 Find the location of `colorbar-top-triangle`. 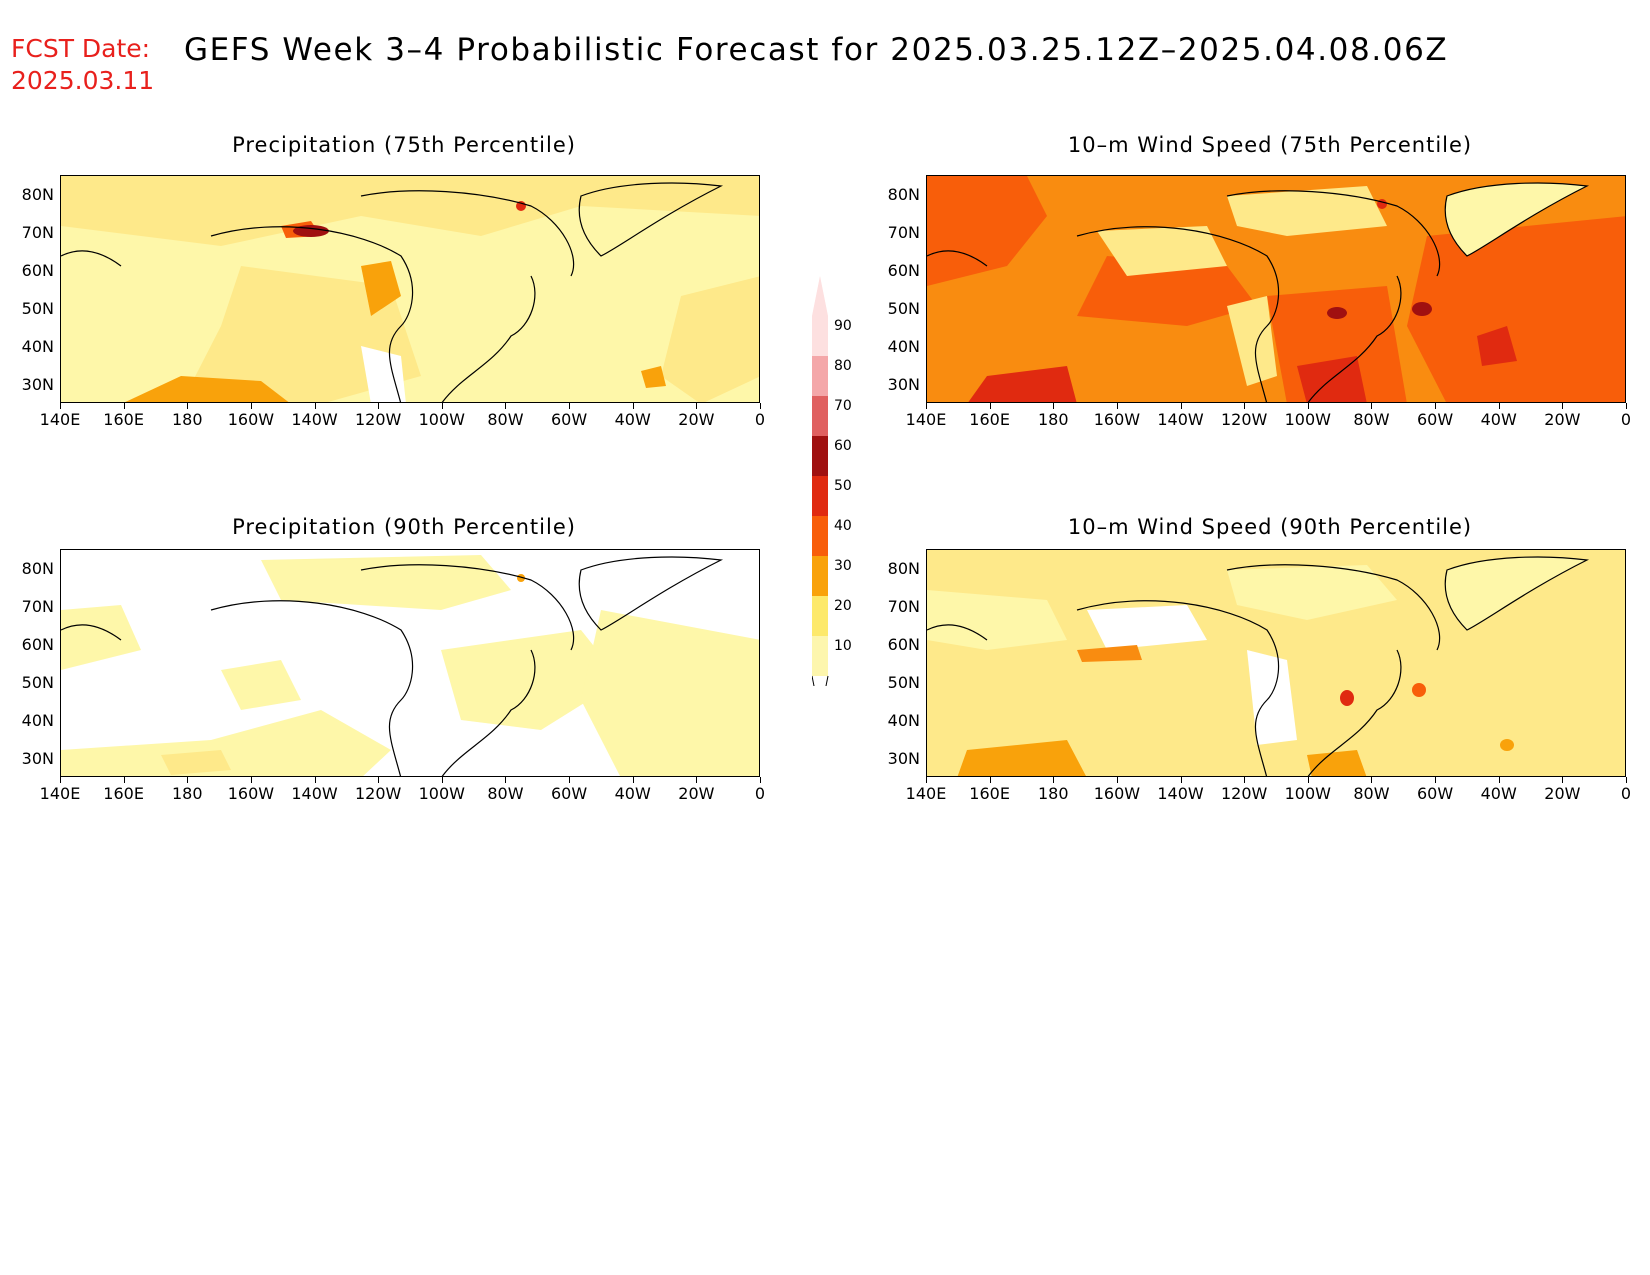

colorbar-top-triangle is located at coordinates (820, 296).